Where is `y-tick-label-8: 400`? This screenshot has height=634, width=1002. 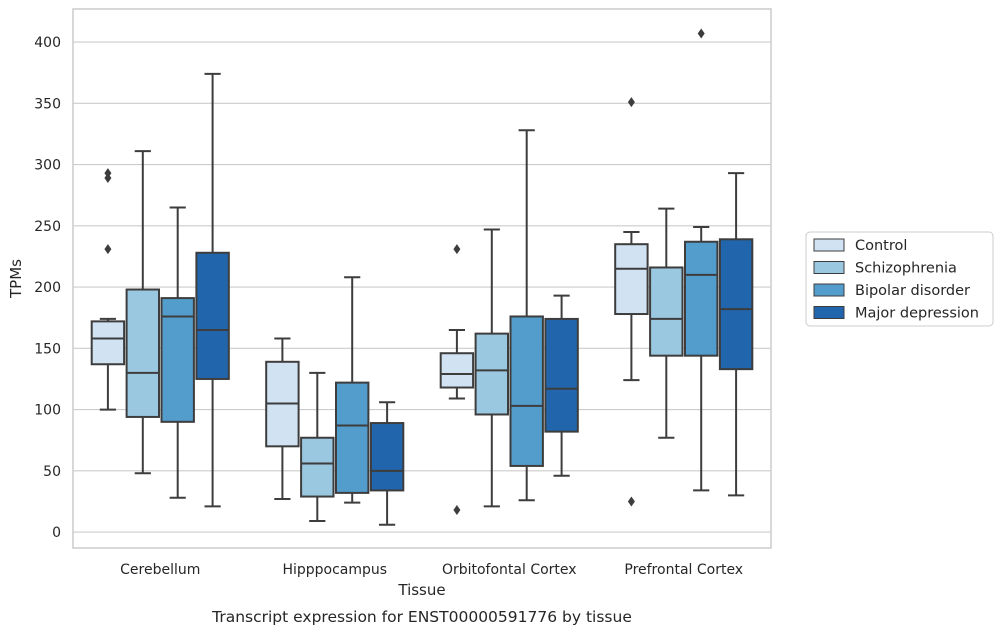 y-tick-label-8: 400 is located at coordinates (47, 43).